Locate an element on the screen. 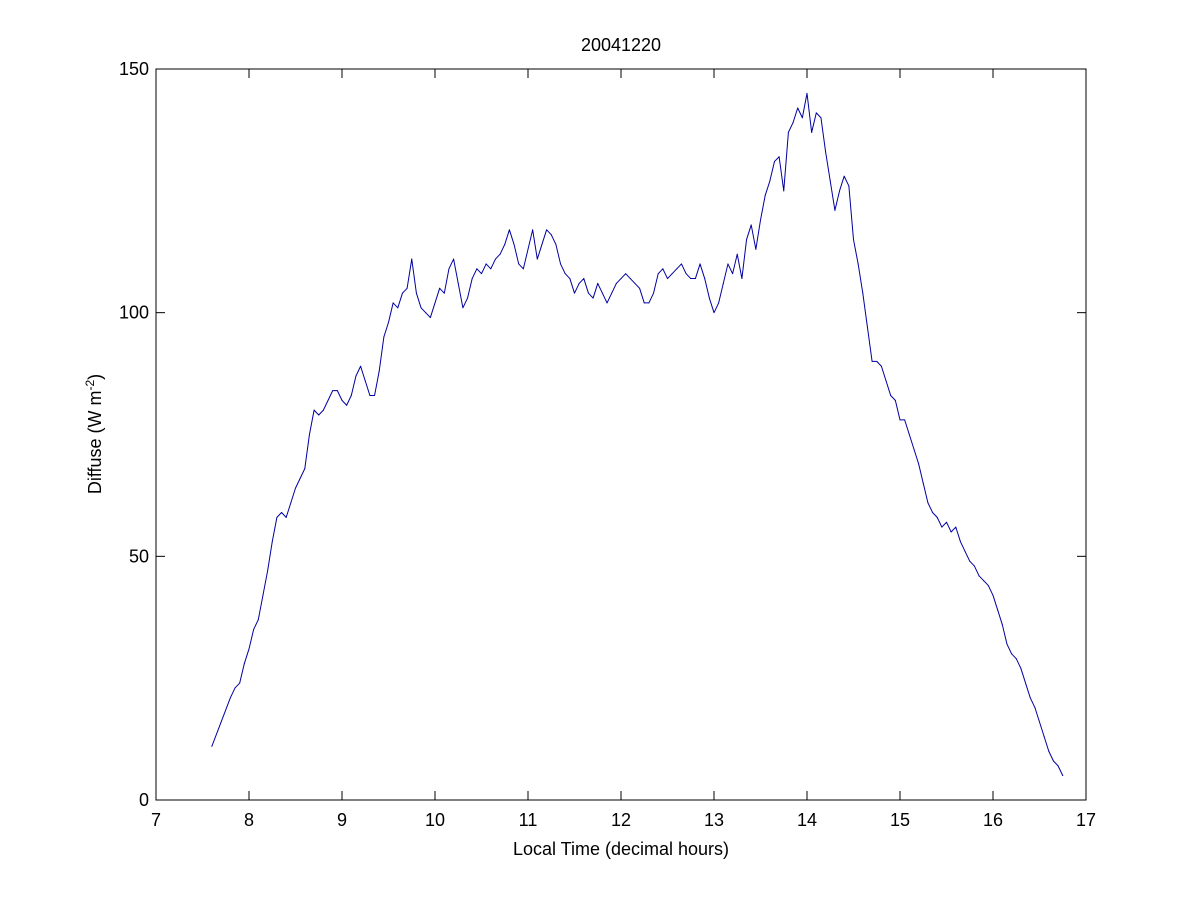 The height and width of the screenshot is (905, 1200). x-tick-label: 14 is located at coordinates (807, 820).